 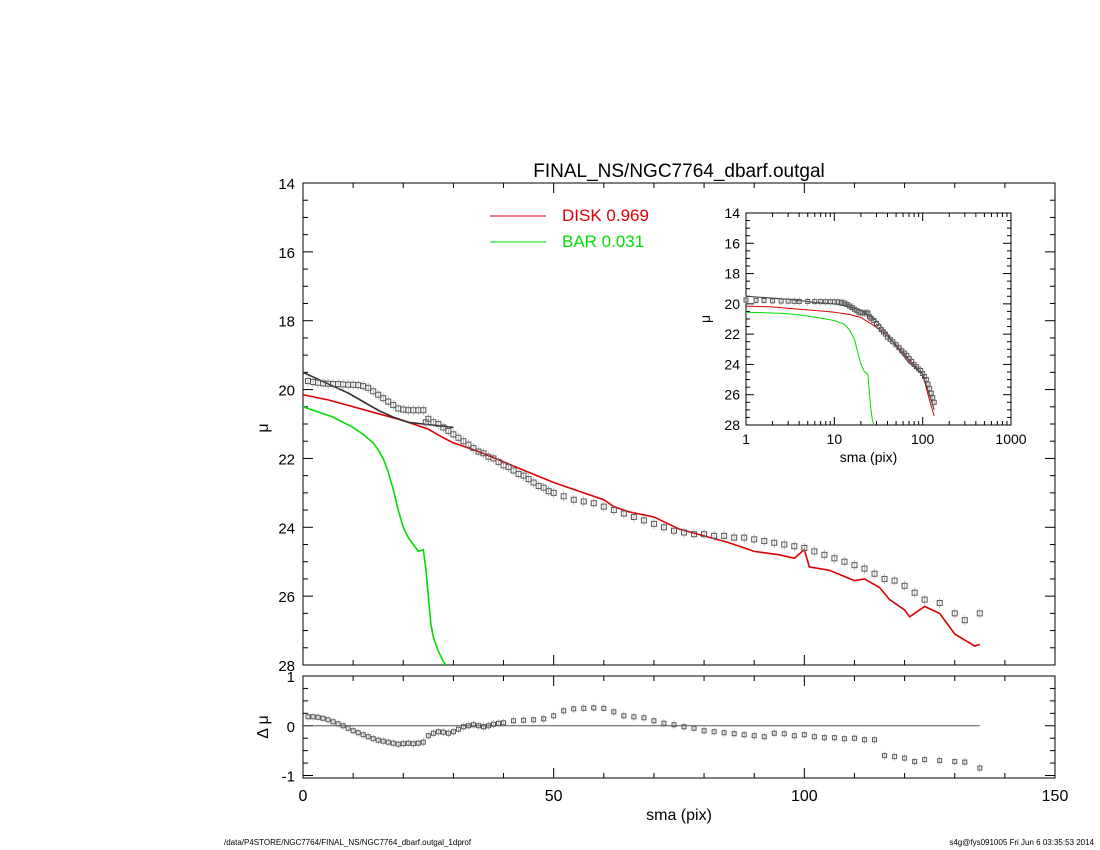 What do you see at coordinates (286, 459) in the screenshot?
I see `y-tick-label: 22` at bounding box center [286, 459].